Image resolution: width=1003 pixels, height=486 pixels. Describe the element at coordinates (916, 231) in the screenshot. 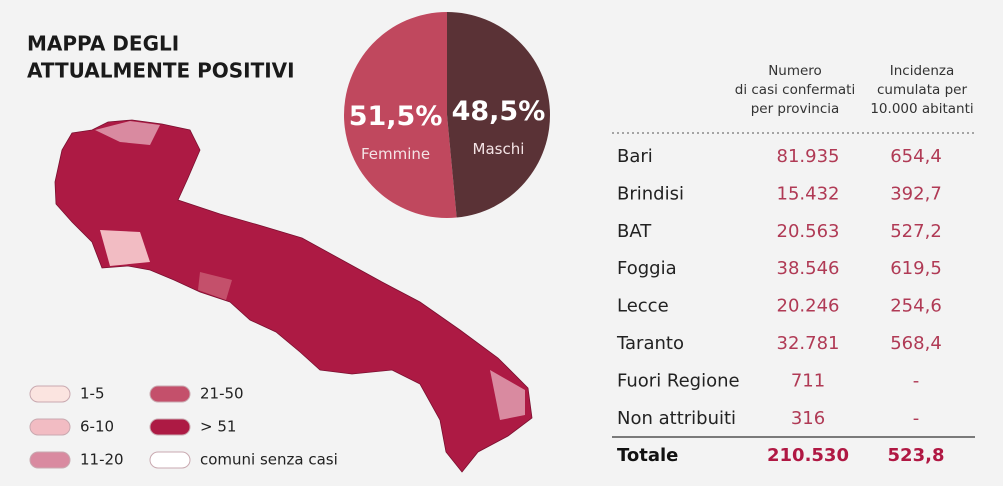

I see `cell-value: 527,2` at that location.